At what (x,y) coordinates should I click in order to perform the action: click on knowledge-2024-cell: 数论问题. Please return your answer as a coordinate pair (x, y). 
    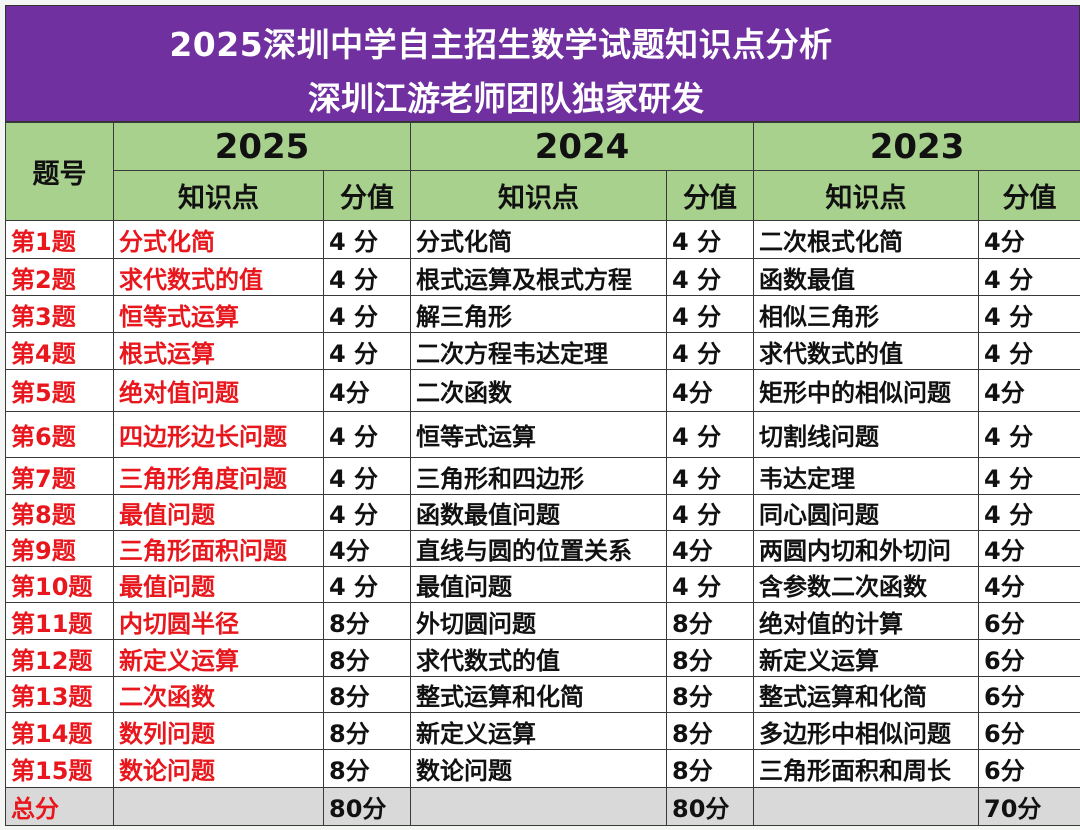
    Looking at the image, I should click on (539, 768).